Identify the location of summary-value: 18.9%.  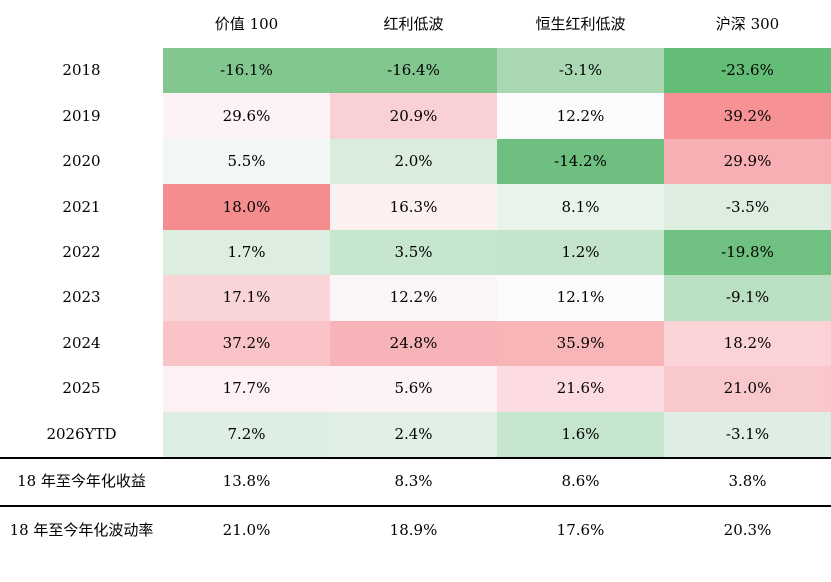
(413, 530).